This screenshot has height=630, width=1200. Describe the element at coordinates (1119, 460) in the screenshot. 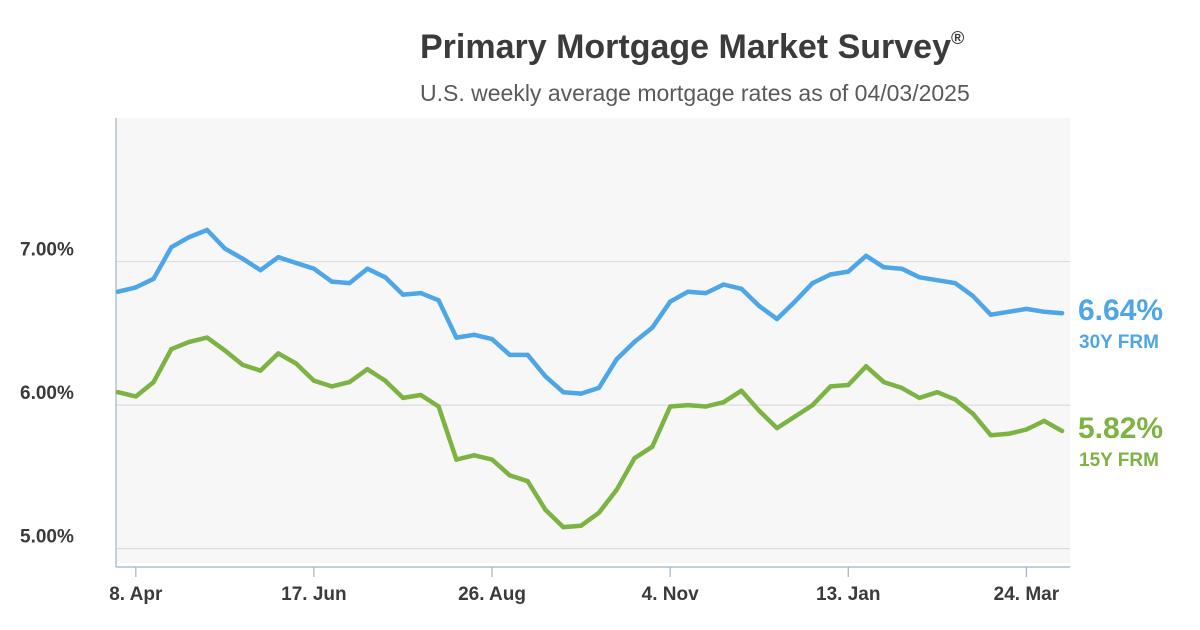

I see `series-name-label-15y-frm: 15Y FRM` at that location.